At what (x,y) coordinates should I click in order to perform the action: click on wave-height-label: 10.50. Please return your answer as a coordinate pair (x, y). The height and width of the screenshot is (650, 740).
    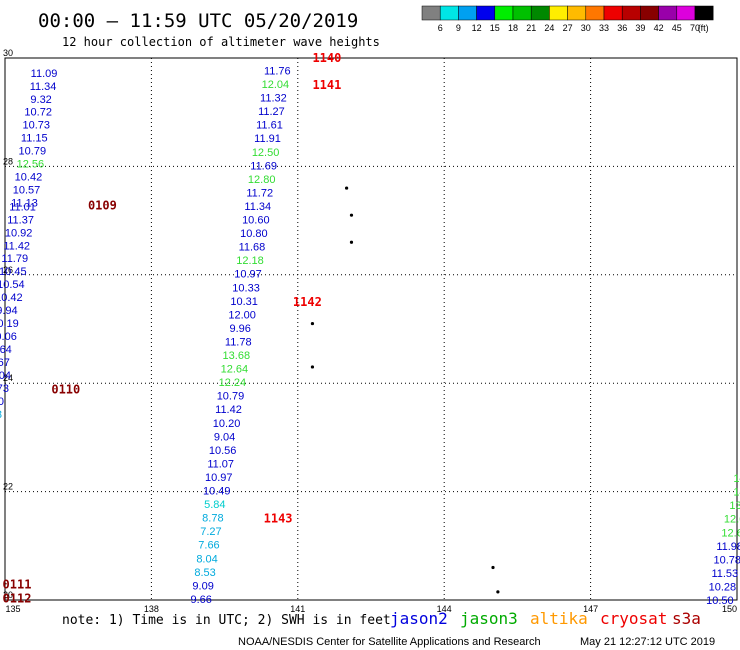
    Looking at the image, I should click on (720, 601).